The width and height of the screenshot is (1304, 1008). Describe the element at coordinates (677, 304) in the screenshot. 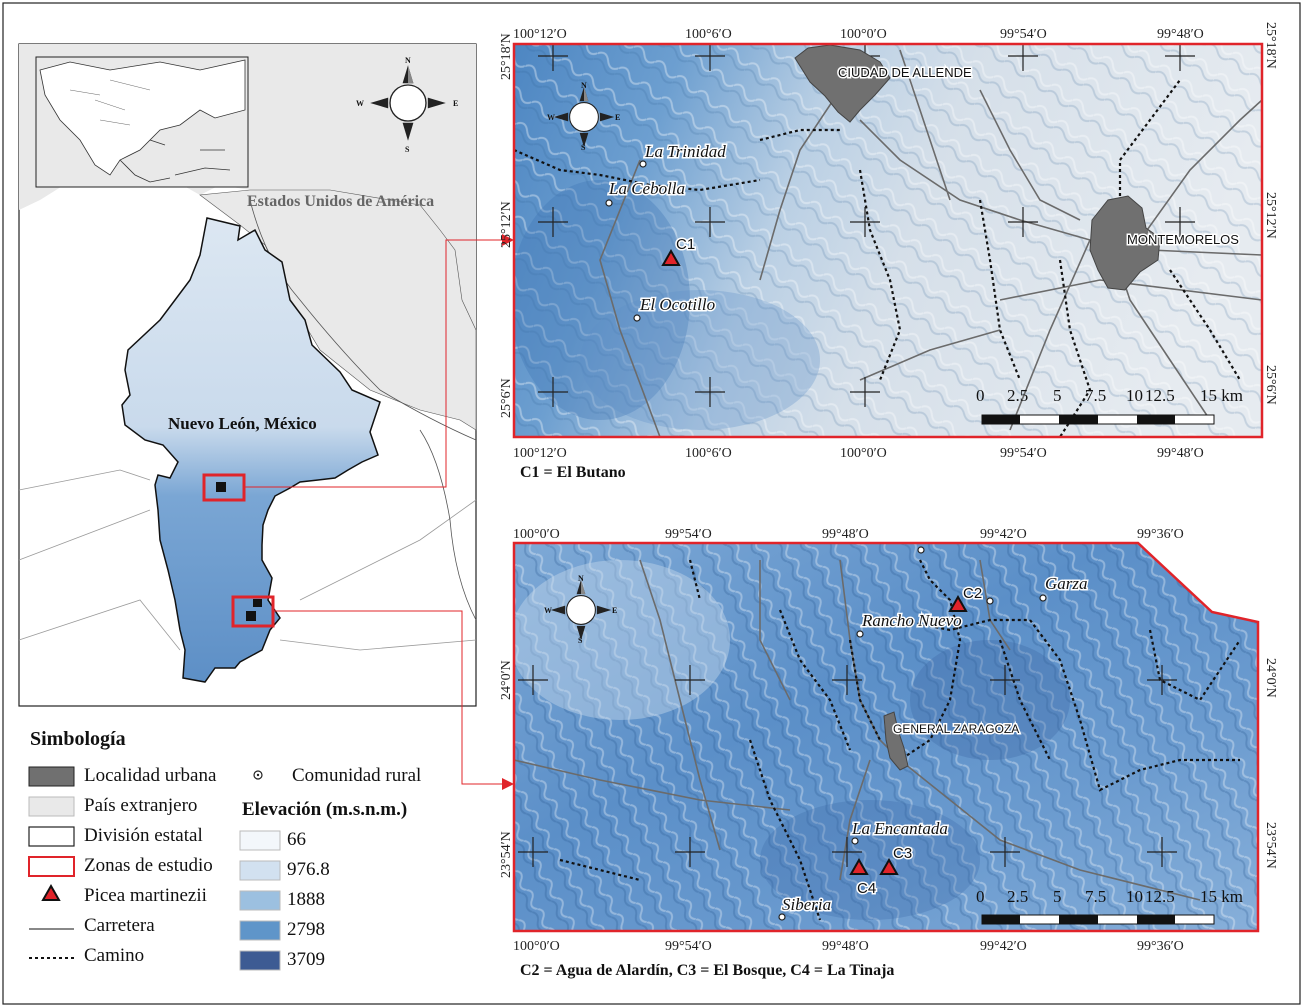

I see `community-el-ocotillo: El Ocotillo` at that location.